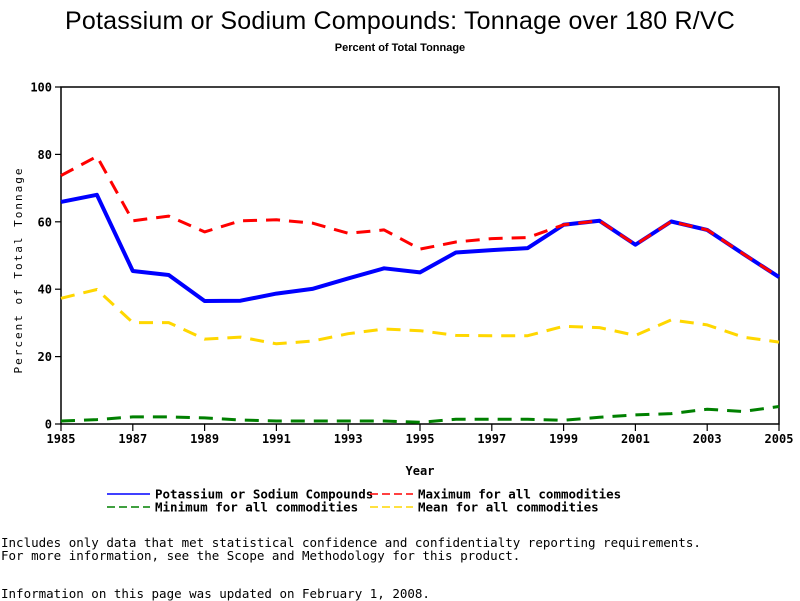 Image resolution: width=800 pixels, height=601 pixels. Describe the element at coordinates (41, 88) in the screenshot. I see `y-tick-label: 100` at that location.